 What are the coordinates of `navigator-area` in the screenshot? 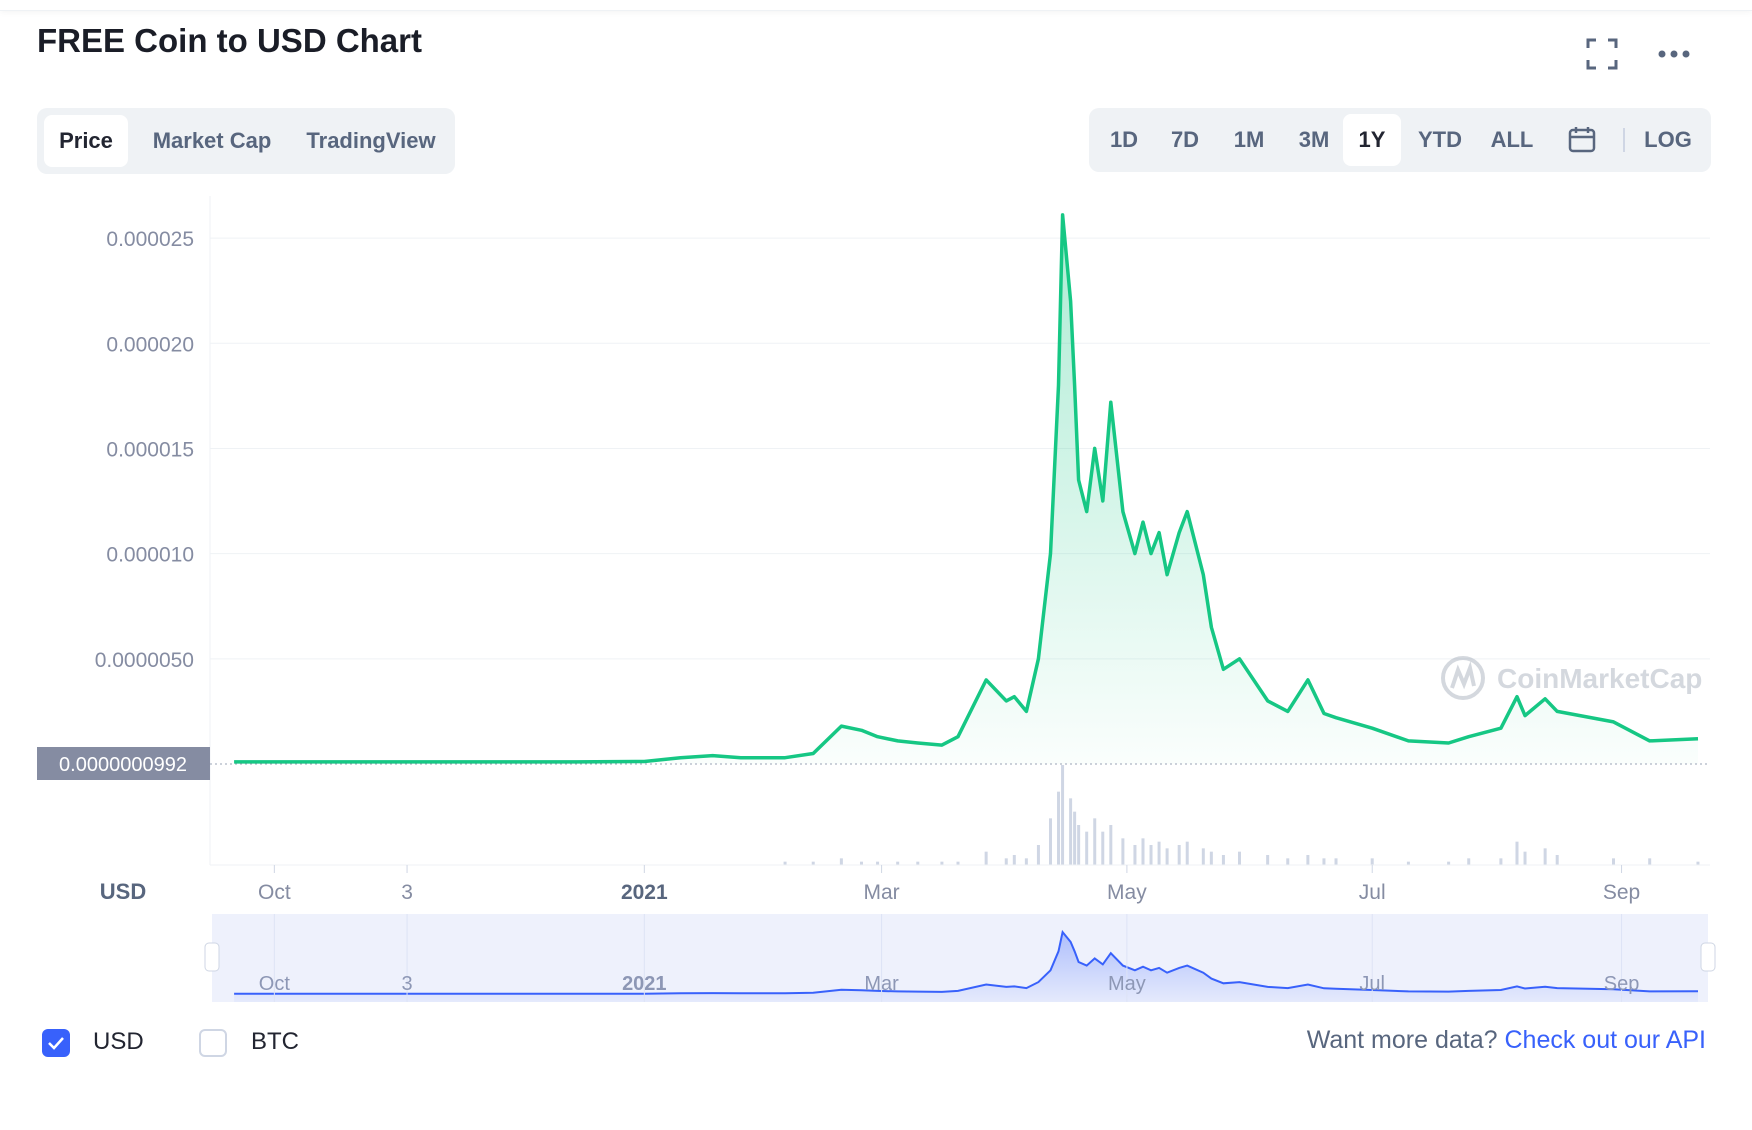 It's located at (966, 967).